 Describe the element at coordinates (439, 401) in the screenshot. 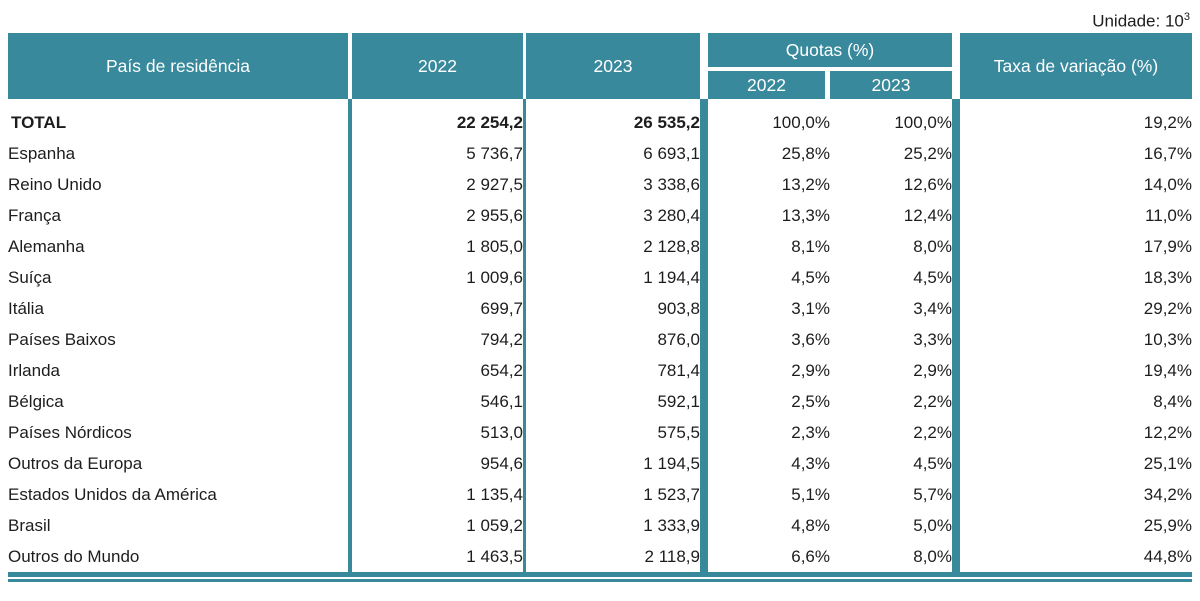

I see `cell-2022: 546,1` at that location.